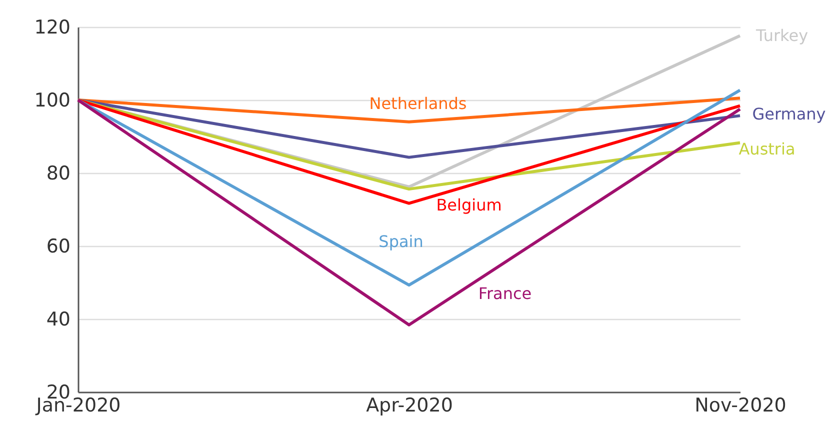  Describe the element at coordinates (505, 293) in the screenshot. I see `series-label: France` at that location.